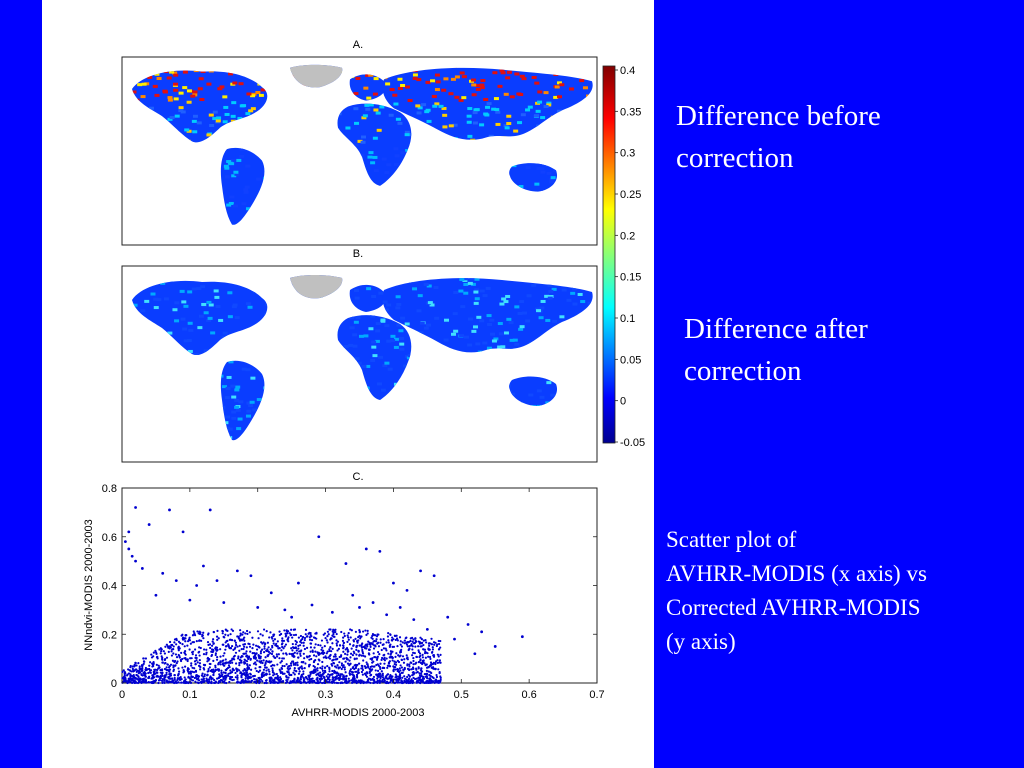 The height and width of the screenshot is (768, 1024). What do you see at coordinates (242, 186) in the screenshot?
I see `land-region` at bounding box center [242, 186].